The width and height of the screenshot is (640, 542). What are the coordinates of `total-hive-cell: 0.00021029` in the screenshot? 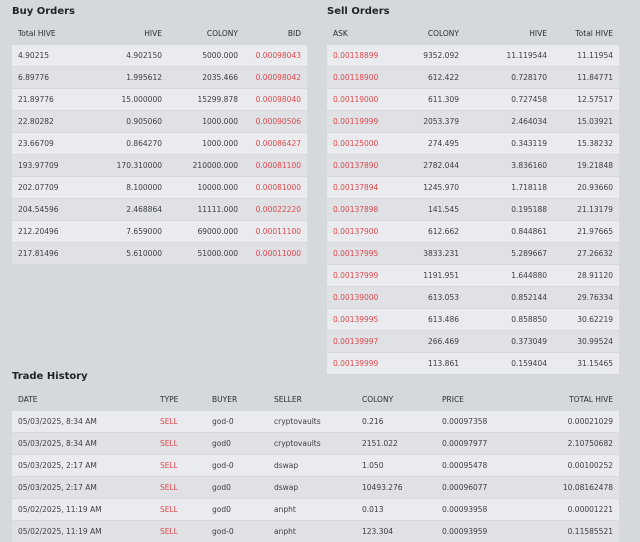 It's located at (572, 422).